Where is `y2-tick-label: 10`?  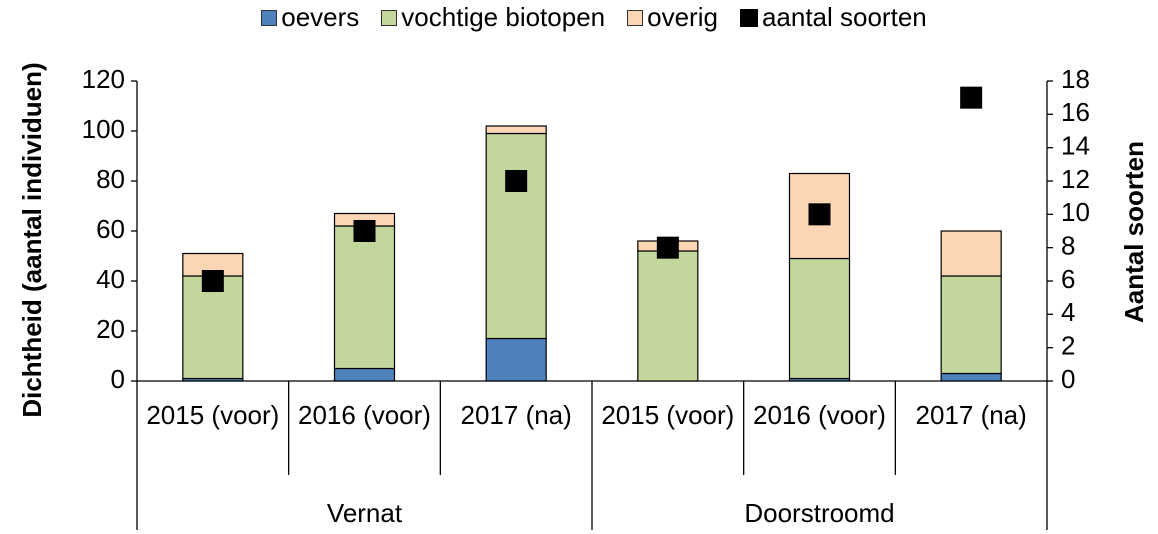 y2-tick-label: 10 is located at coordinates (1075, 212).